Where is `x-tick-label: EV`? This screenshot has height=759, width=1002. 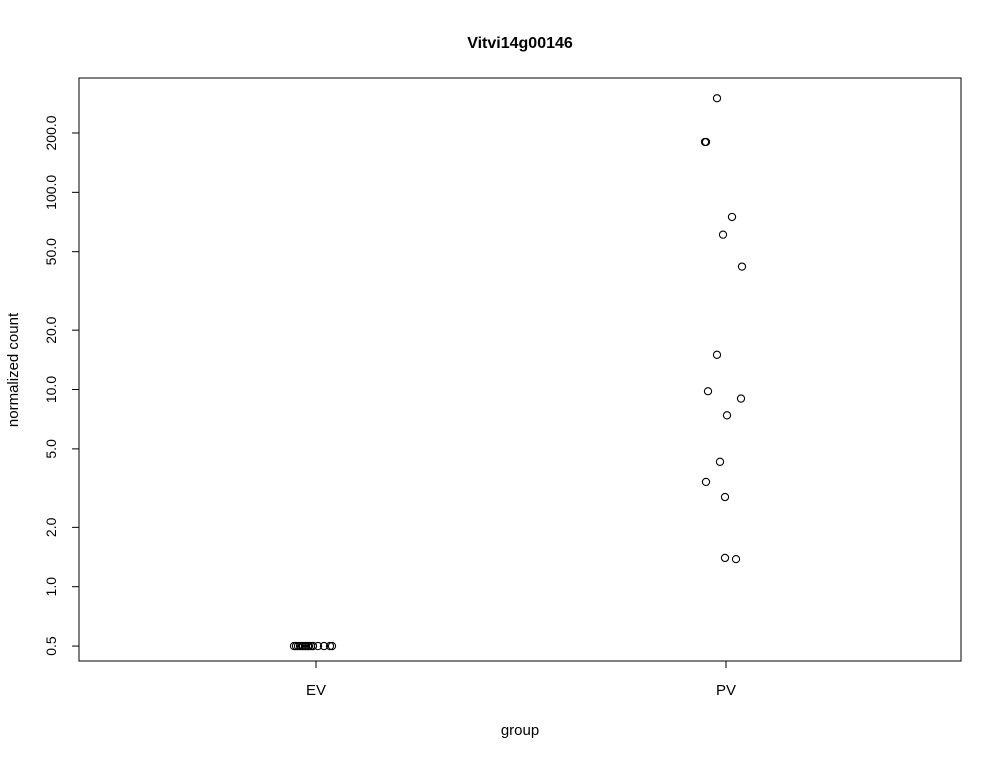 x-tick-label: EV is located at coordinates (316, 690).